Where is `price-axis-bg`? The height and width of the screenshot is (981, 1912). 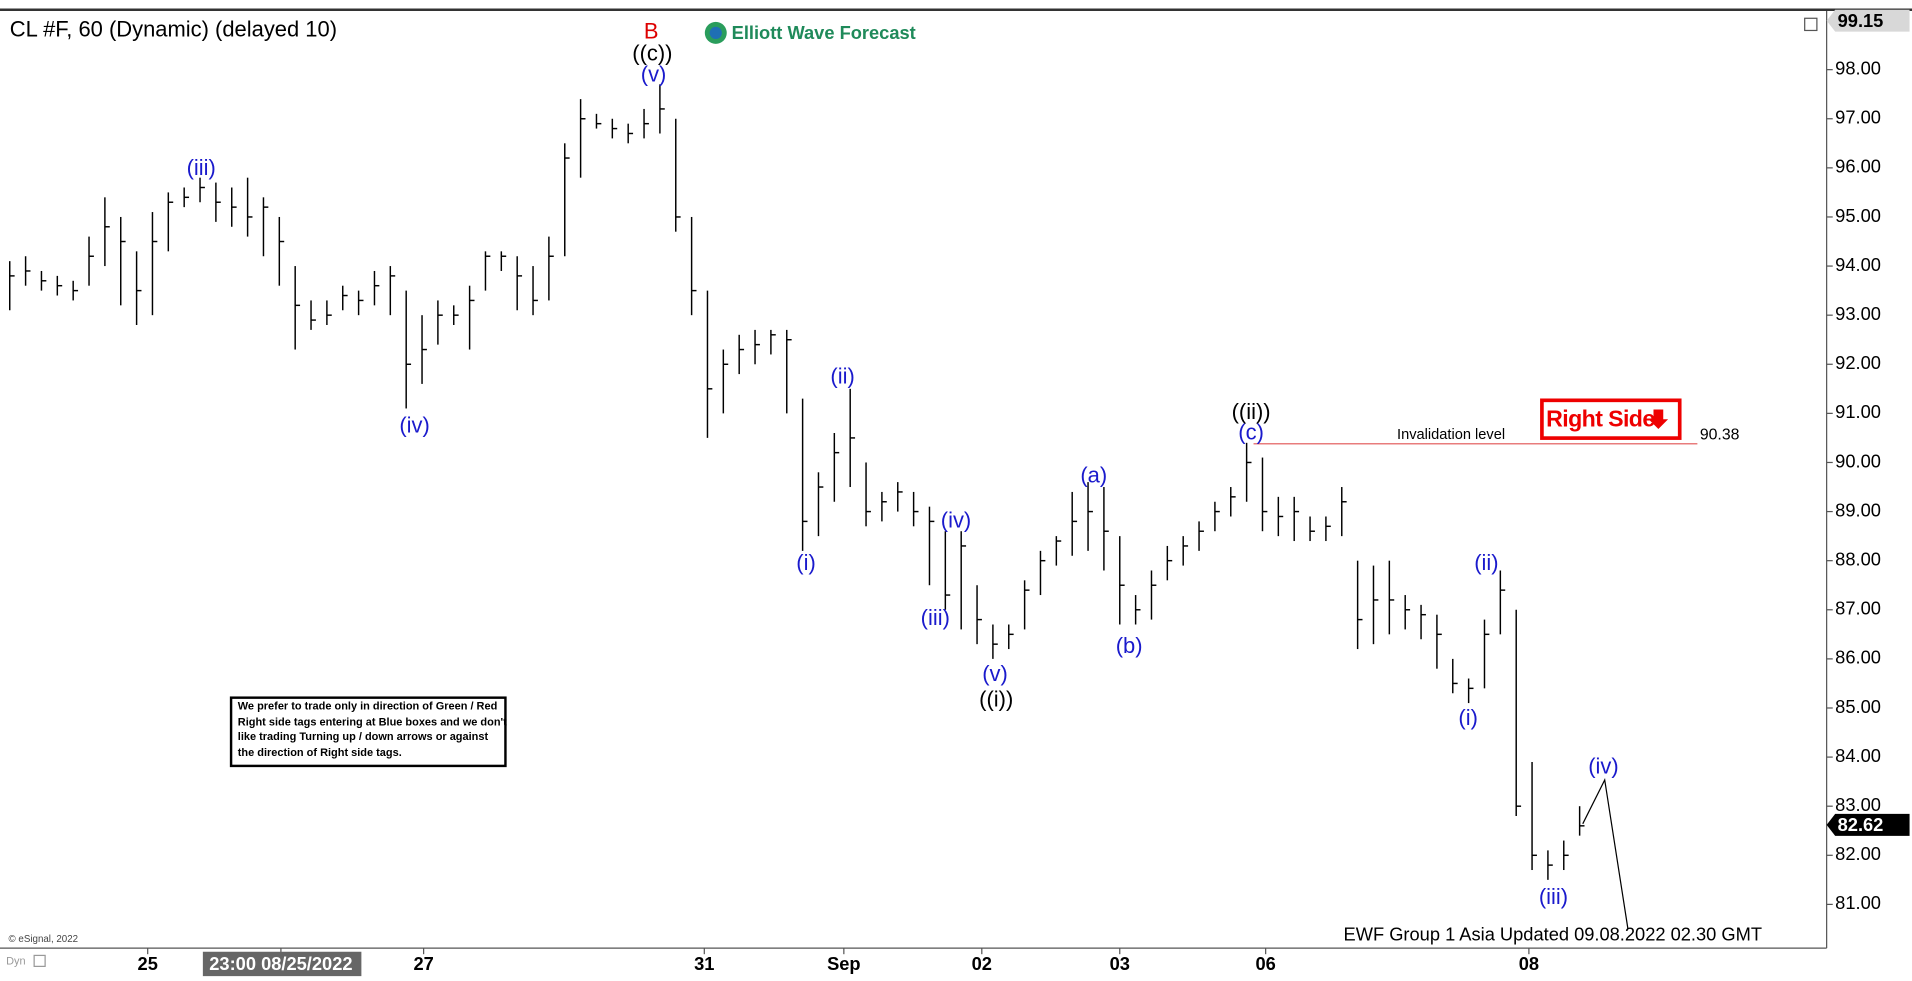 price-axis-bg is located at coordinates (1869, 479).